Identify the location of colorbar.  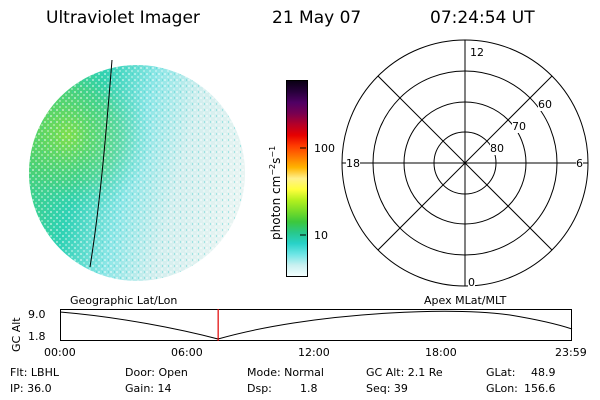
(297, 178).